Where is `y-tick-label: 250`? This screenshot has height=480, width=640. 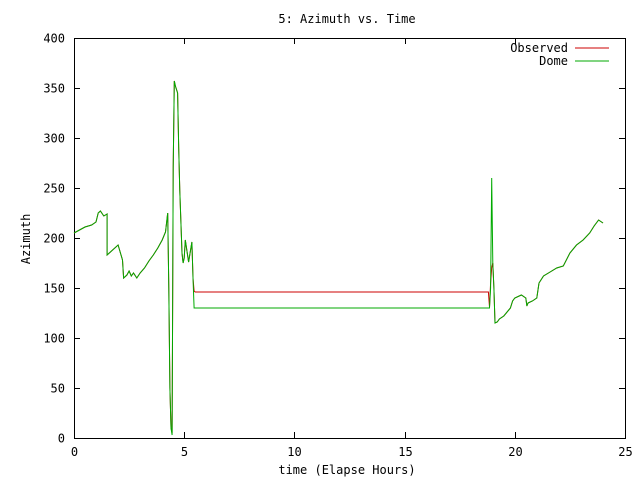 y-tick-label: 250 is located at coordinates (54, 189).